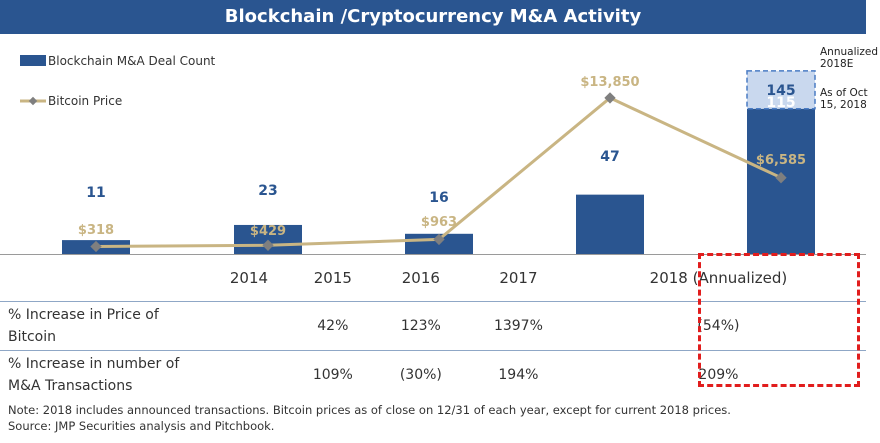  Describe the element at coordinates (610, 224) in the screenshot. I see `bar-2017` at that location.